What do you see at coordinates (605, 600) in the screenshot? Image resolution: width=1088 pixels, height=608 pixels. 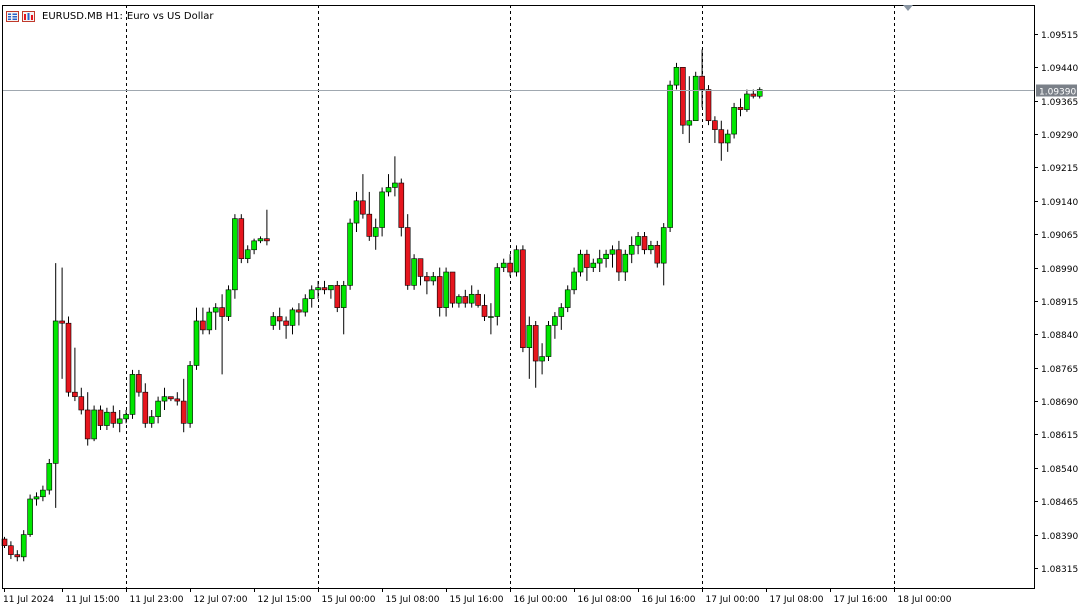 I see `time-tick-label: 16 Jul 08:00` at bounding box center [605, 600].